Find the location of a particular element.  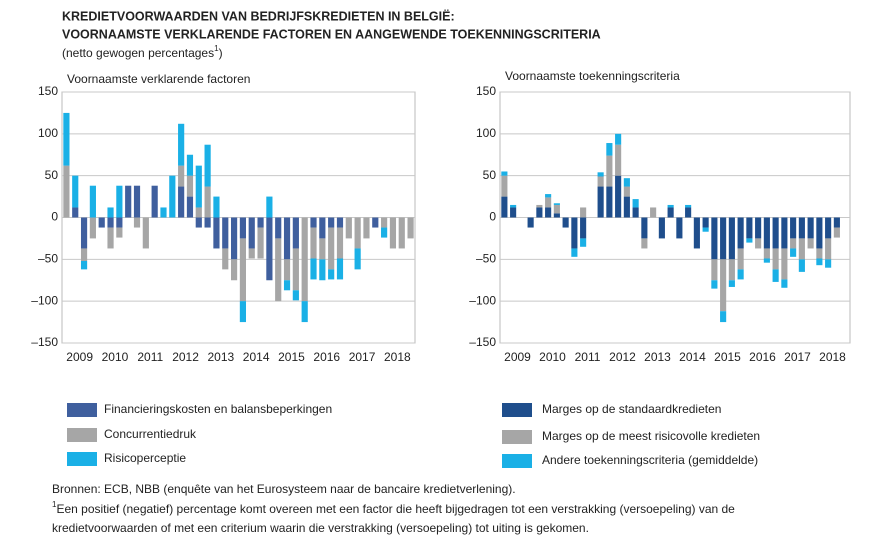

y-tick-label: 50 is located at coordinates (52, 175).